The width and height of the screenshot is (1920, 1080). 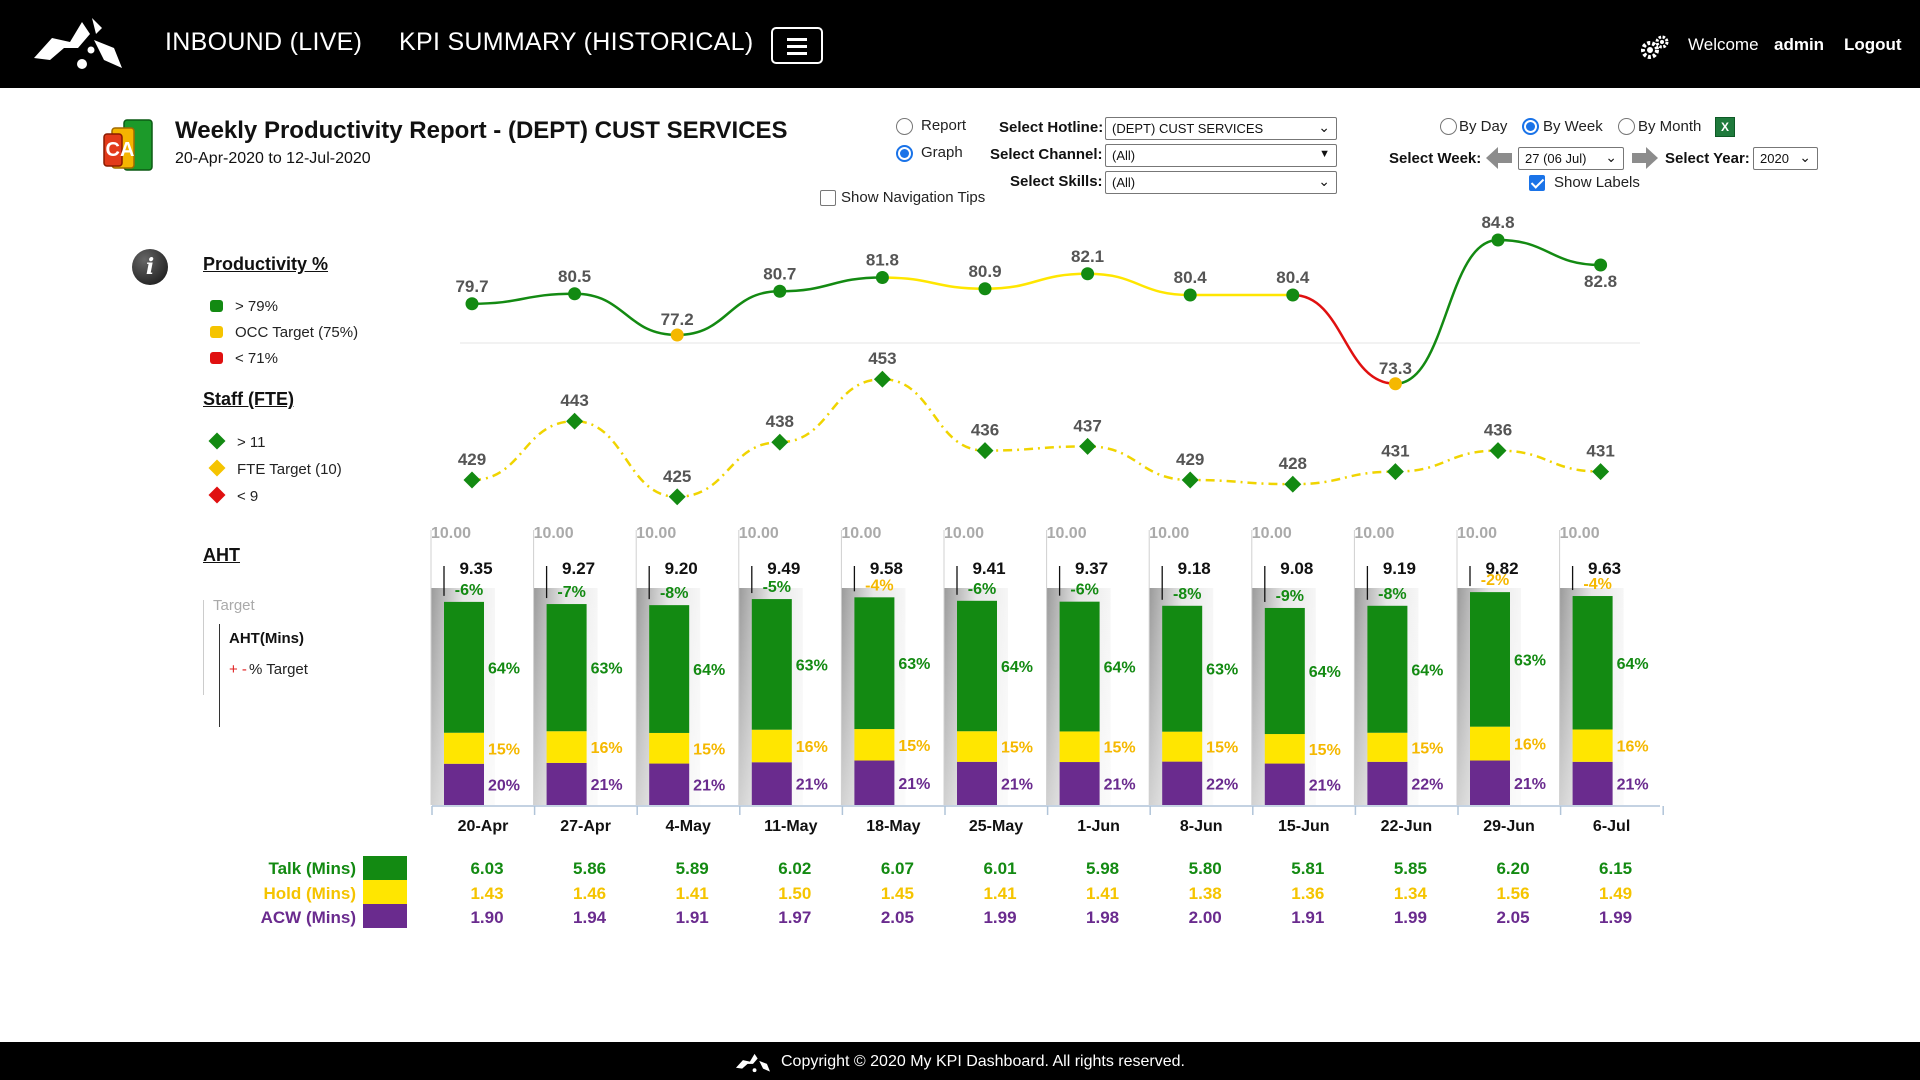 What do you see at coordinates (1407, 826) in the screenshot?
I see `x-axis-category-label: 22-Jun` at bounding box center [1407, 826].